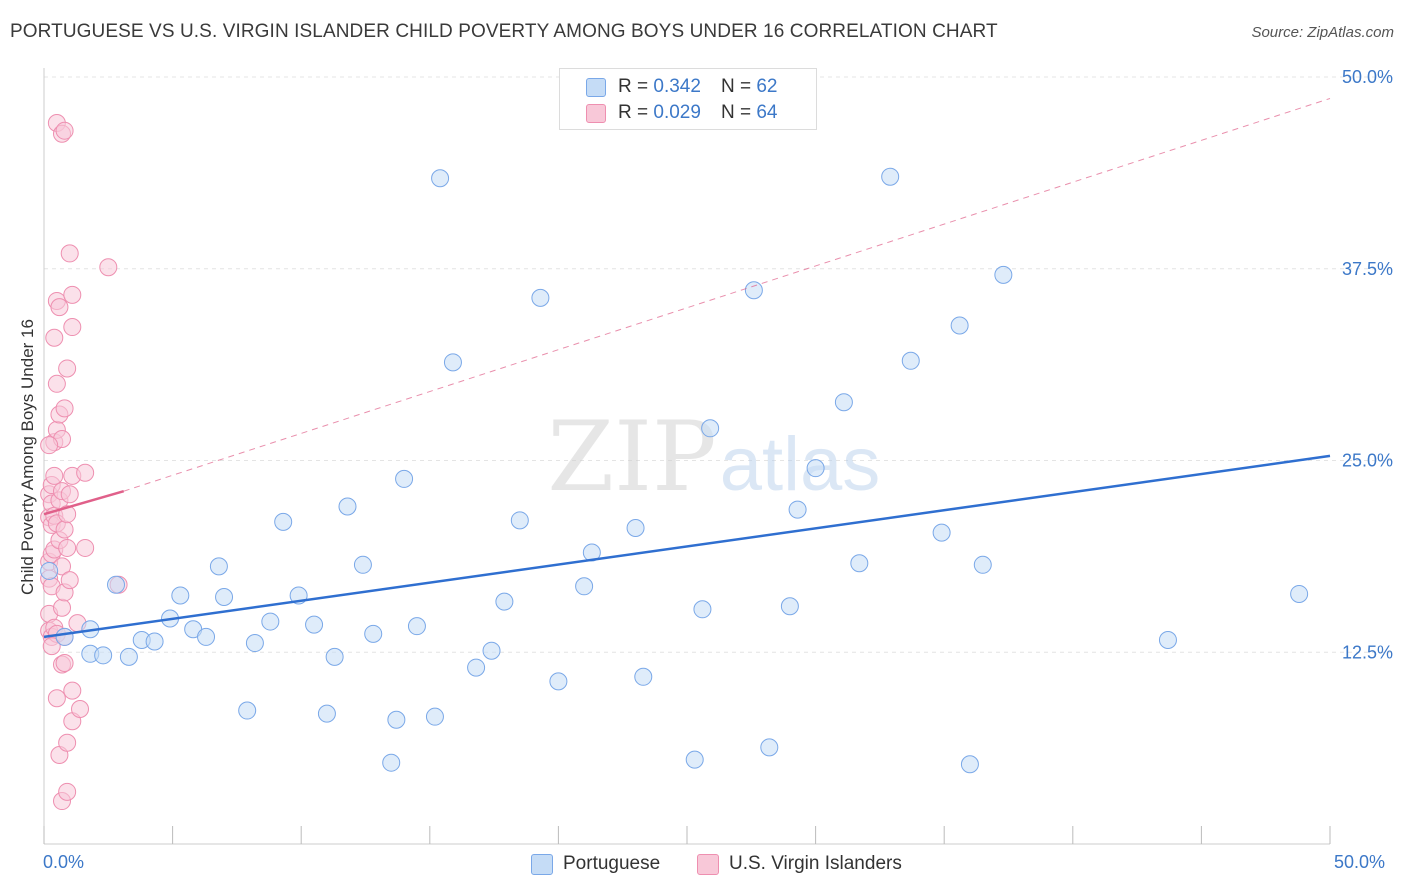 This screenshot has height=892, width=1406. What do you see at coordinates (736, 86) in the screenshot?
I see `legend-n-label: N =` at bounding box center [736, 86].